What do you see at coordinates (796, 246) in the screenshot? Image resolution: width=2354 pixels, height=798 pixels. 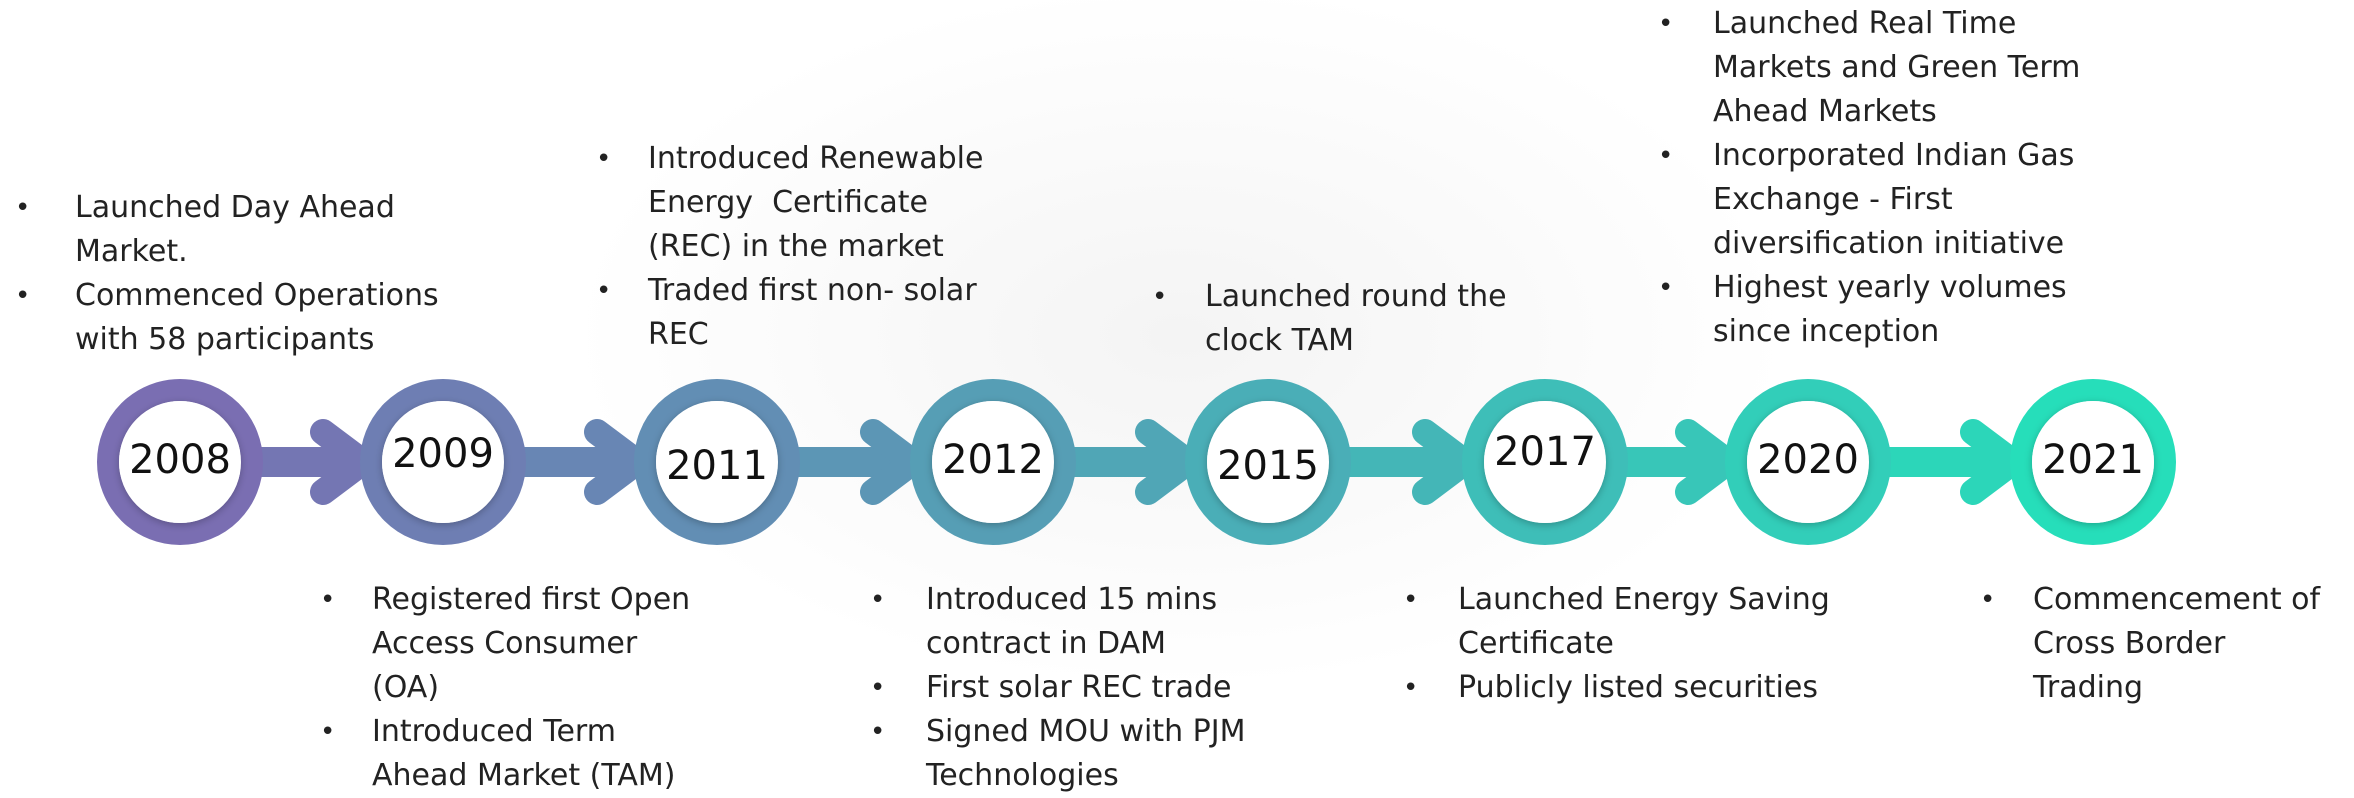 I see `bullet-text: (REC) in the market` at bounding box center [796, 246].